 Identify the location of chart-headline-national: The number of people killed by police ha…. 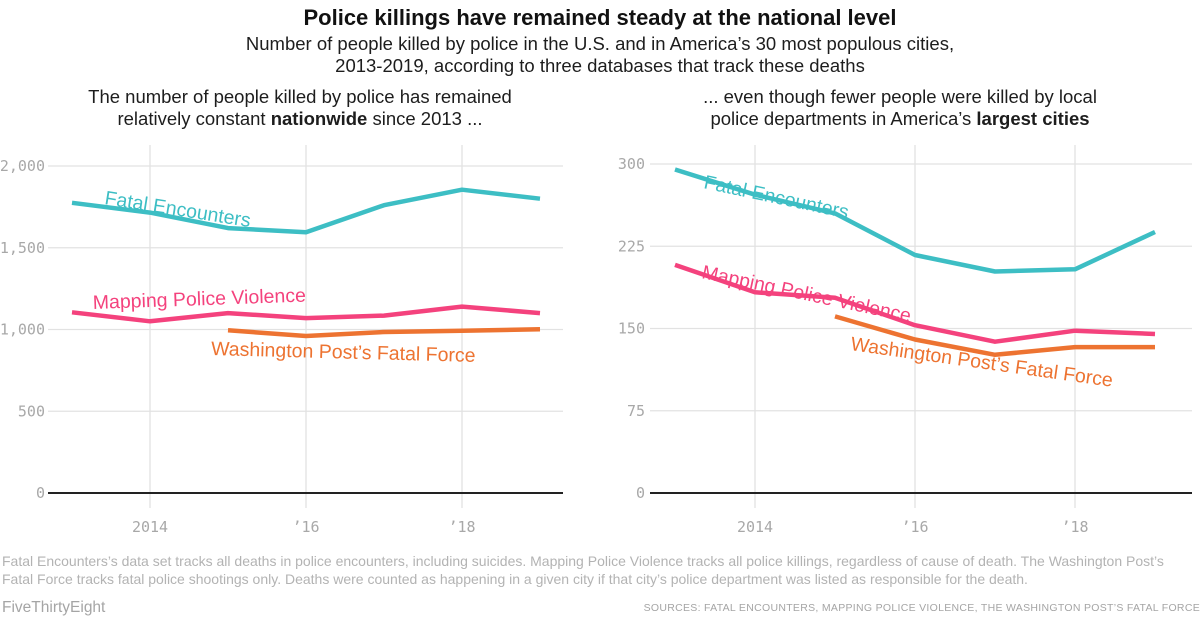
(300, 108).